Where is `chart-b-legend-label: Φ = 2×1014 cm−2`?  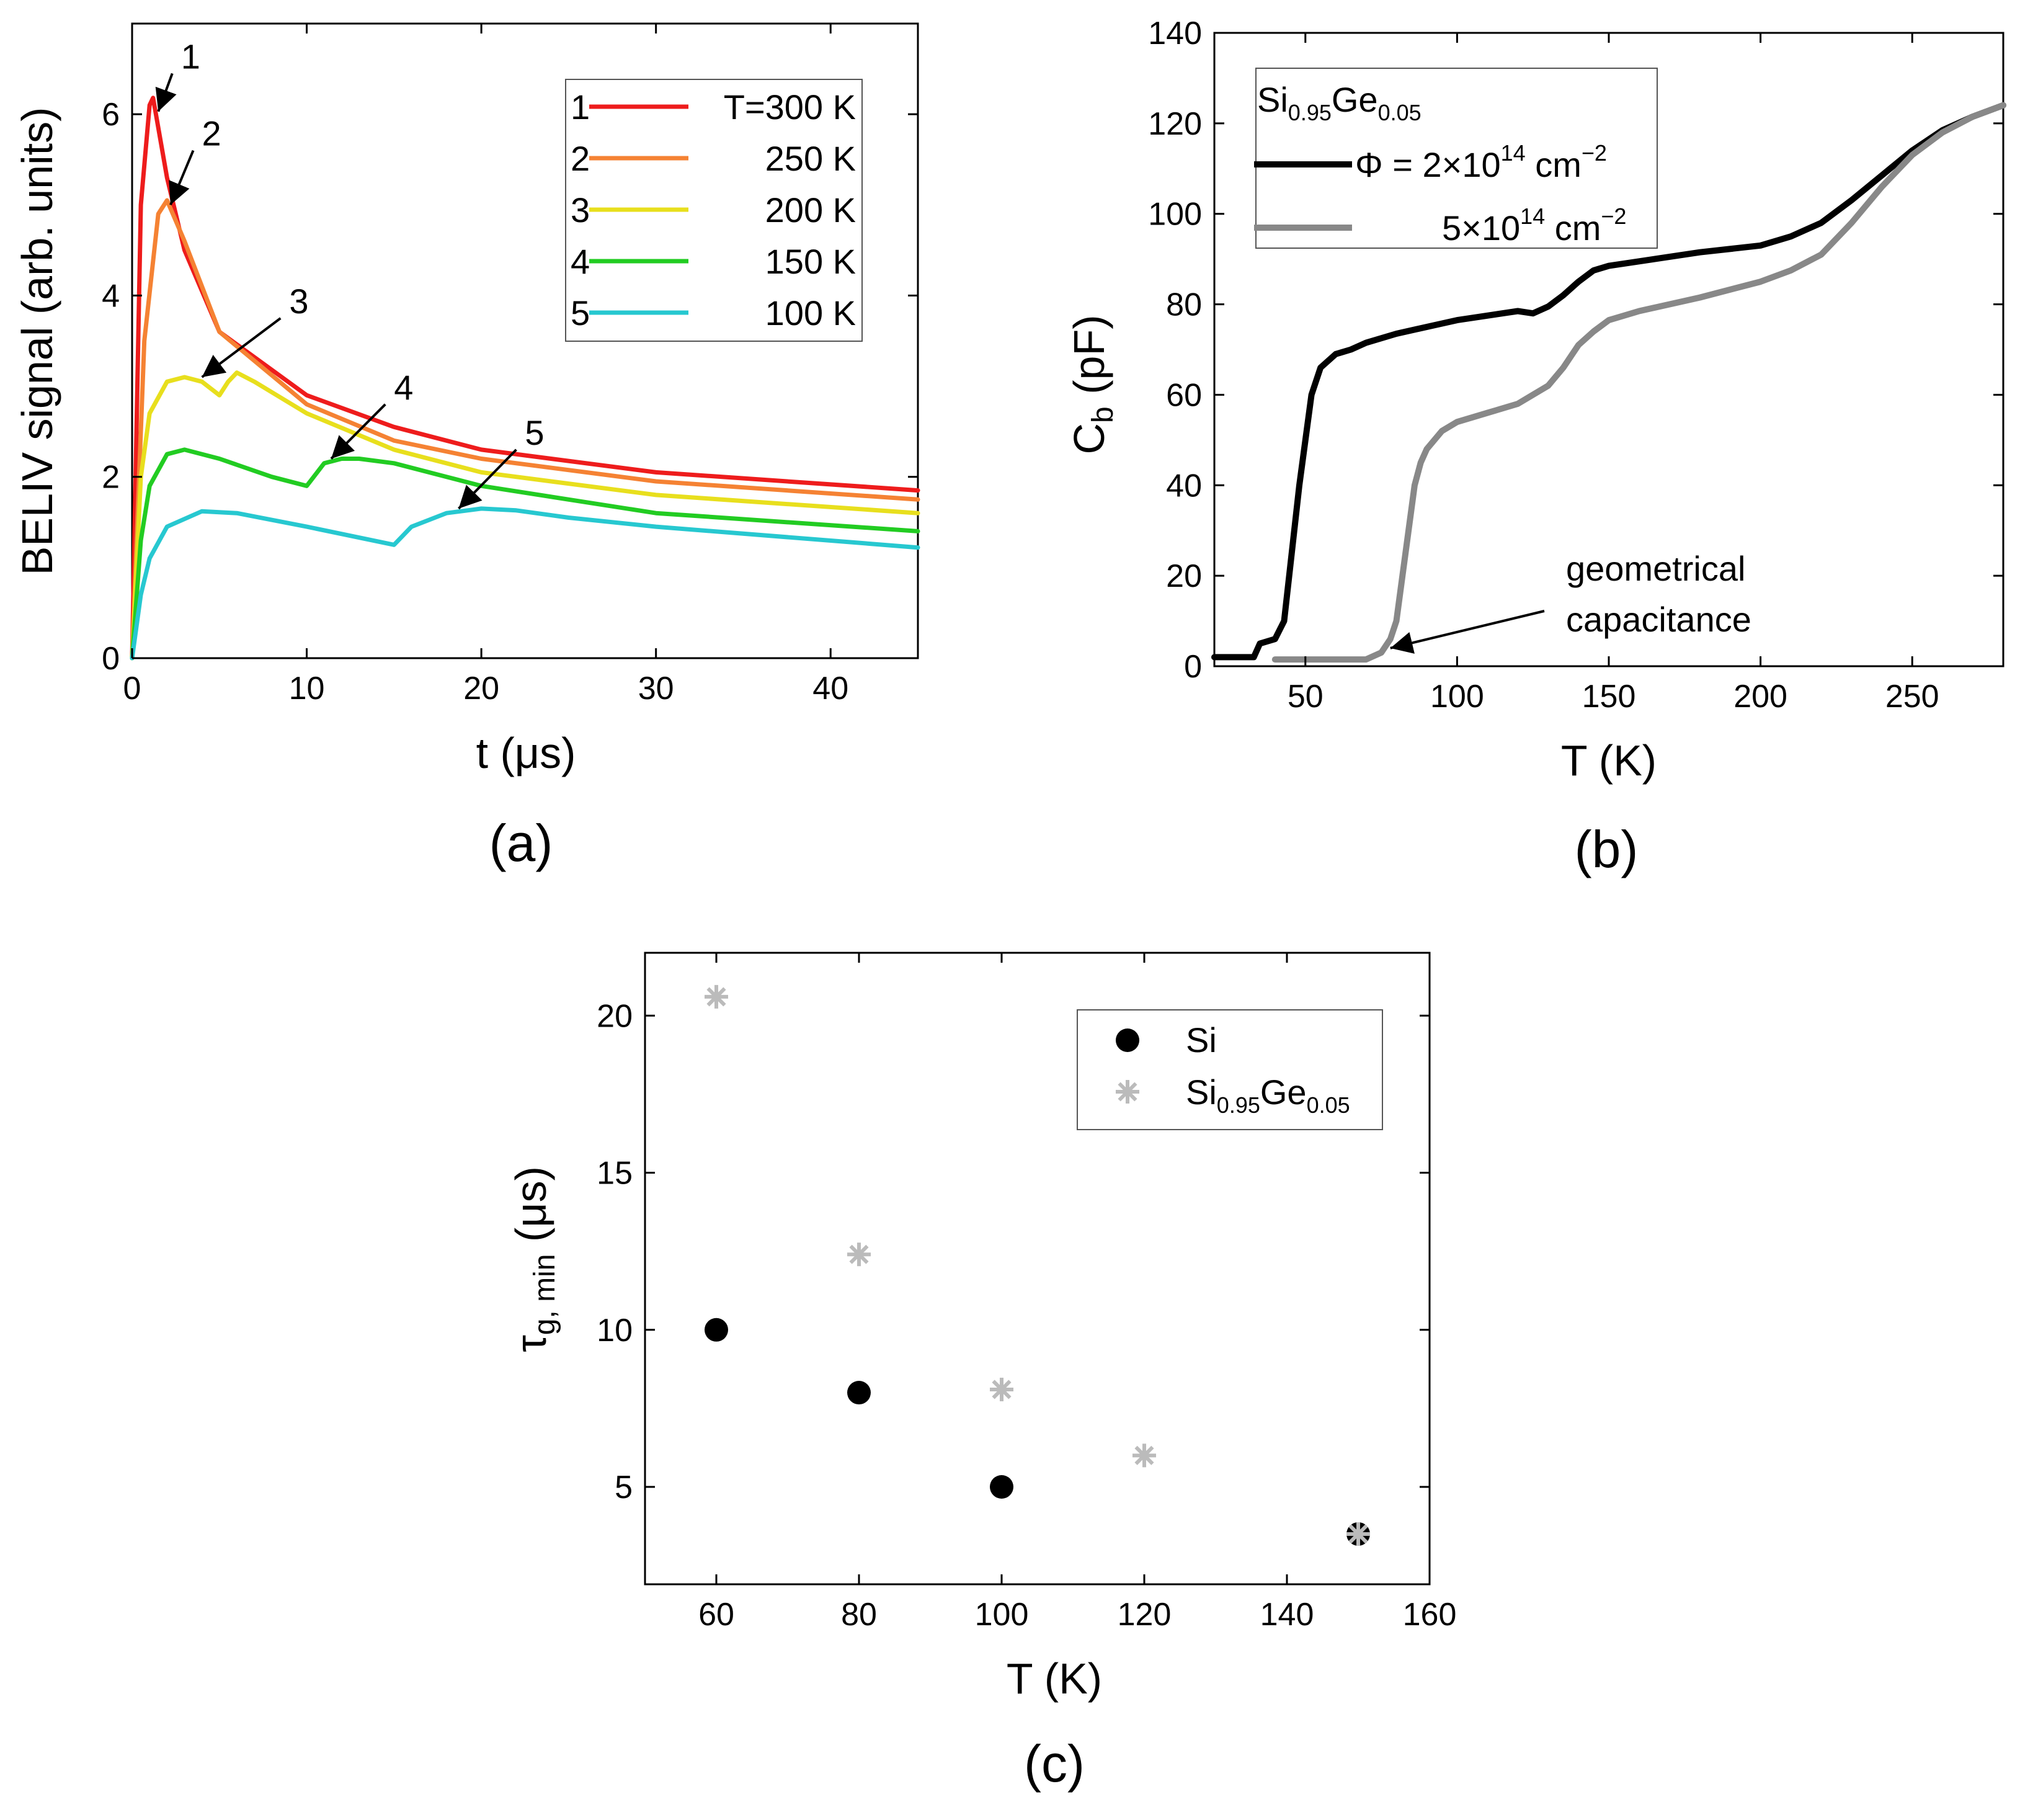
chart-b-legend-label: Φ = 2×1014 cm−2 is located at coordinates (1481, 162).